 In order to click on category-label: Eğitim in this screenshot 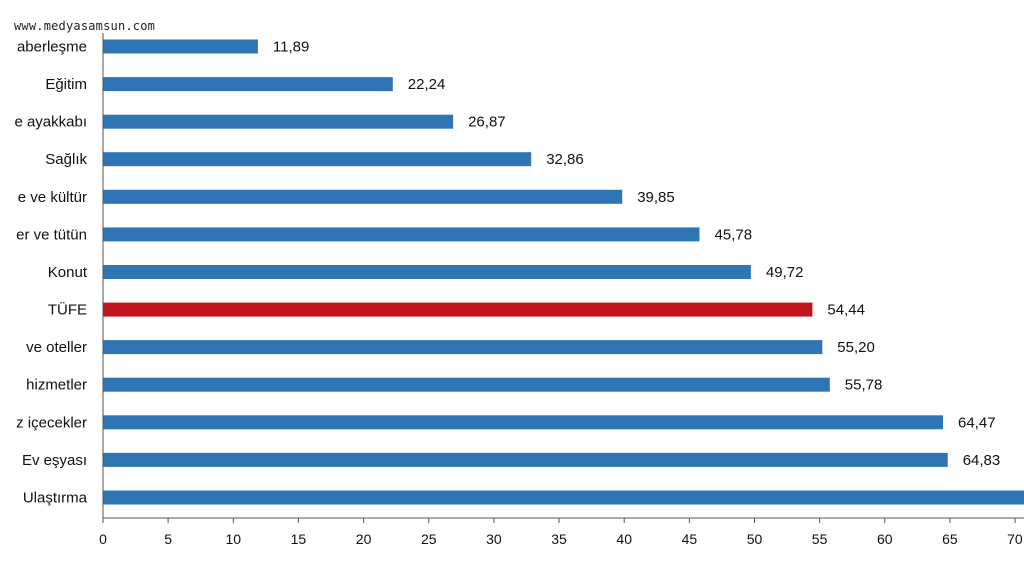, I will do `click(66, 84)`.